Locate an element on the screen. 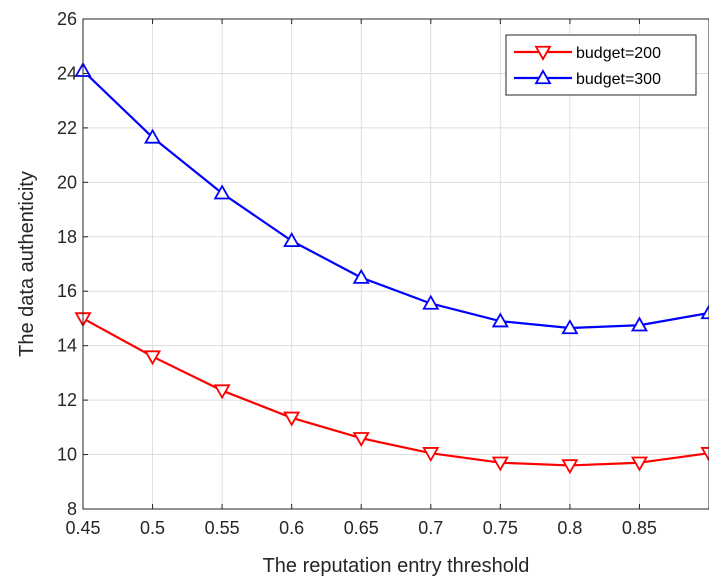  y-tick-labels: 8 10 12 14 16 18 20 22 24 26 is located at coordinates (67, 264).